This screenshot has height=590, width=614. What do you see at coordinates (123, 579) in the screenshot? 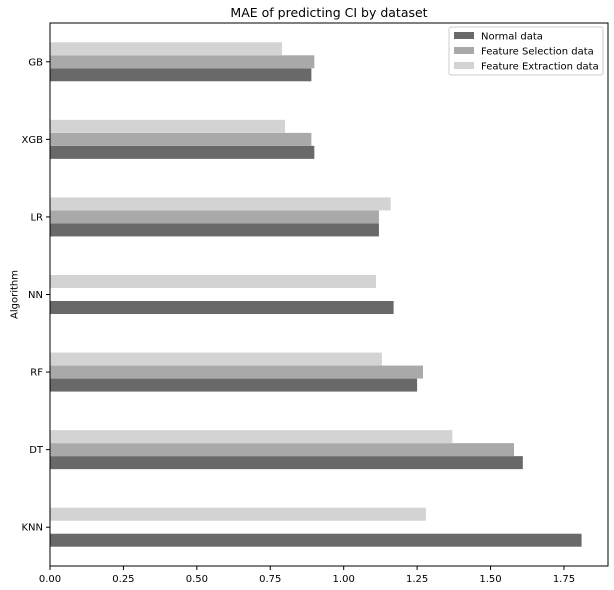
I see `x-tick-label: 0.25` at bounding box center [123, 579].